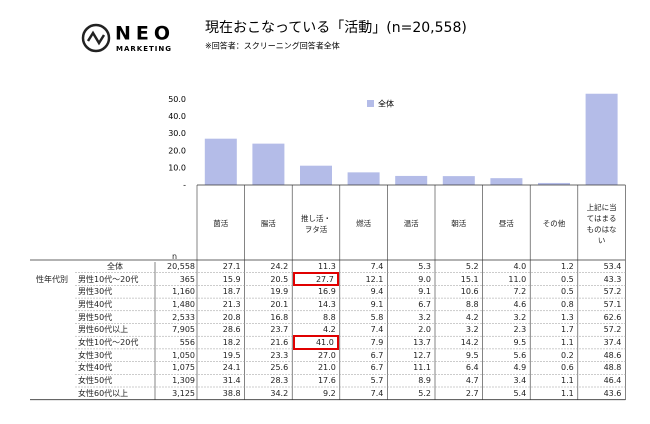 This screenshot has height=424, width=650. What do you see at coordinates (231, 355) in the screenshot?
I see `cell-value: 19.5` at bounding box center [231, 355].